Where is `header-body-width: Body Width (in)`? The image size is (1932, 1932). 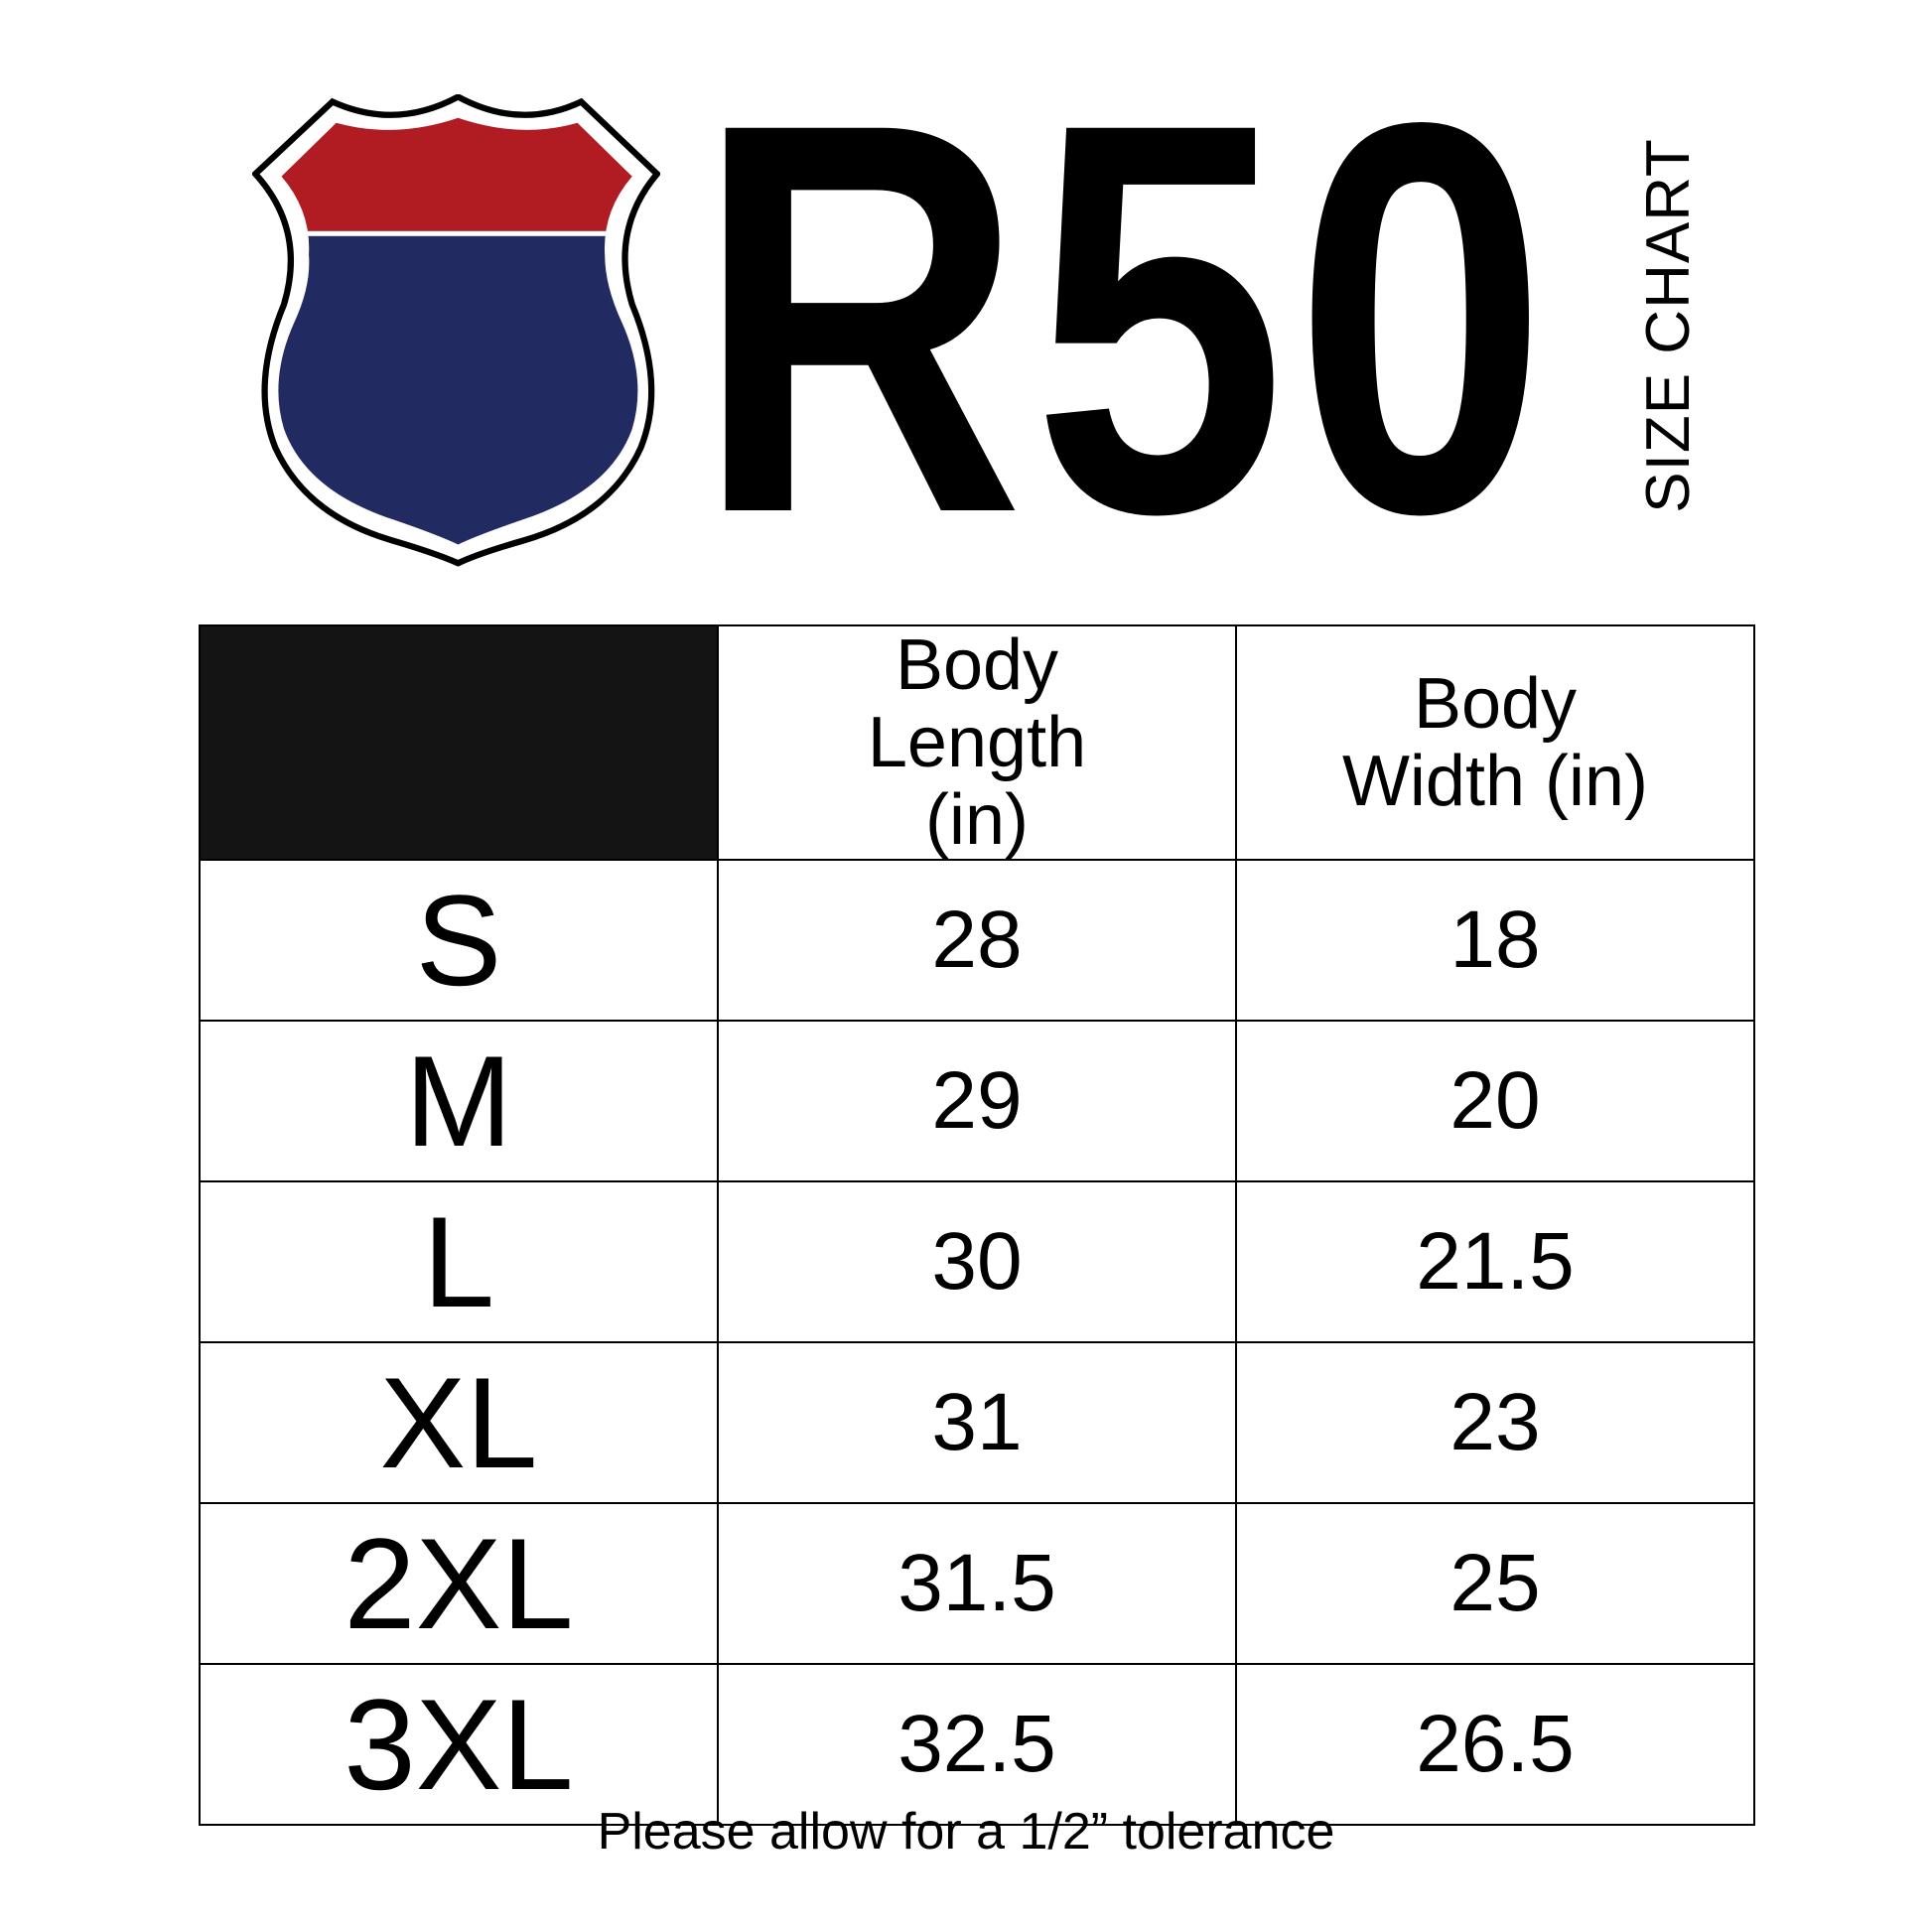
header-body-width: Body Width (in) is located at coordinates (1495, 743).